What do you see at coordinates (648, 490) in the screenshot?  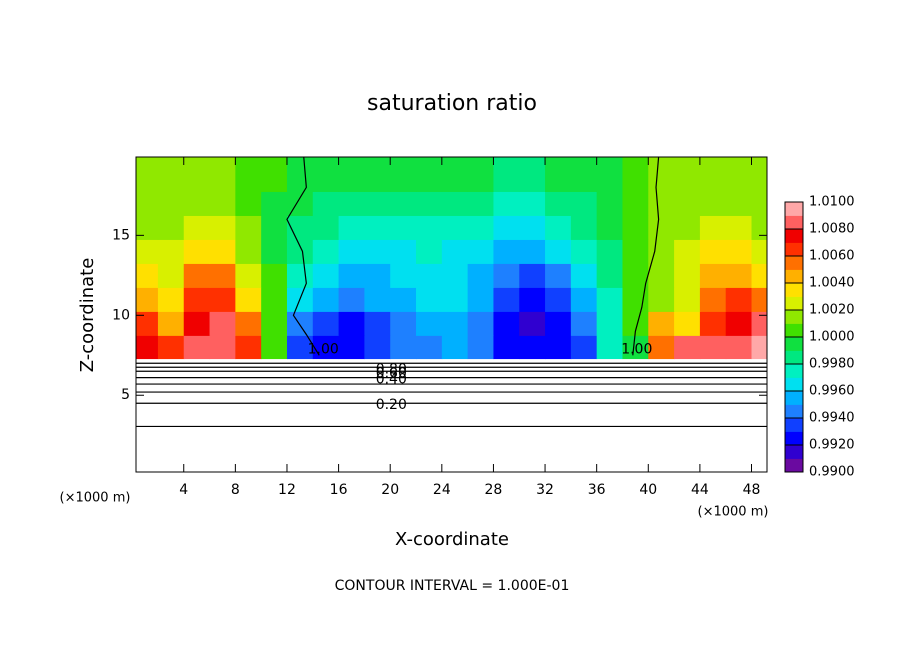 I see `x-tick-label: 40` at bounding box center [648, 490].